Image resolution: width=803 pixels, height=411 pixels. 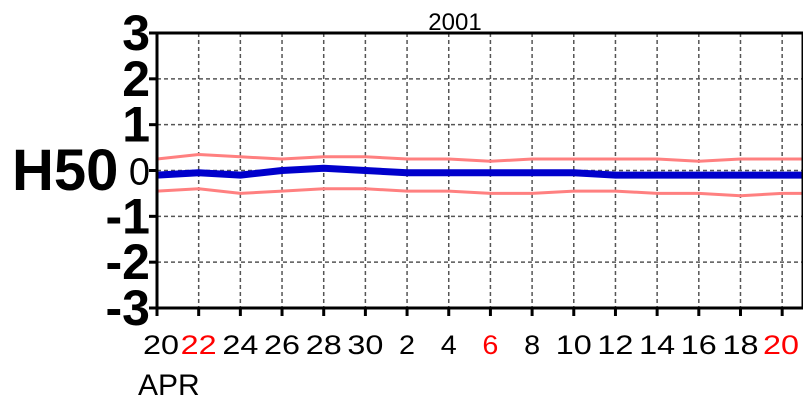 I want to click on y-tick-label: -3, so click(x=128, y=308).